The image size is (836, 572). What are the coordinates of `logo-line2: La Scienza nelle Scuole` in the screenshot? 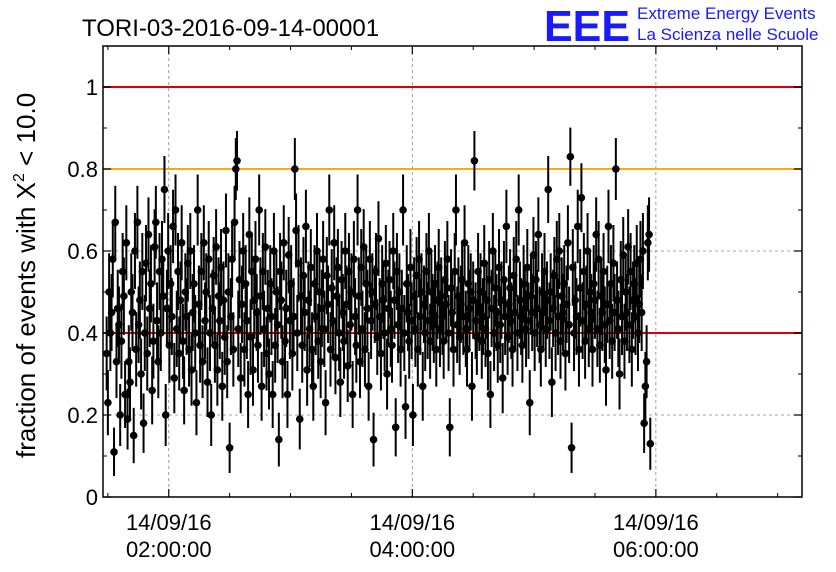 It's located at (727, 34).